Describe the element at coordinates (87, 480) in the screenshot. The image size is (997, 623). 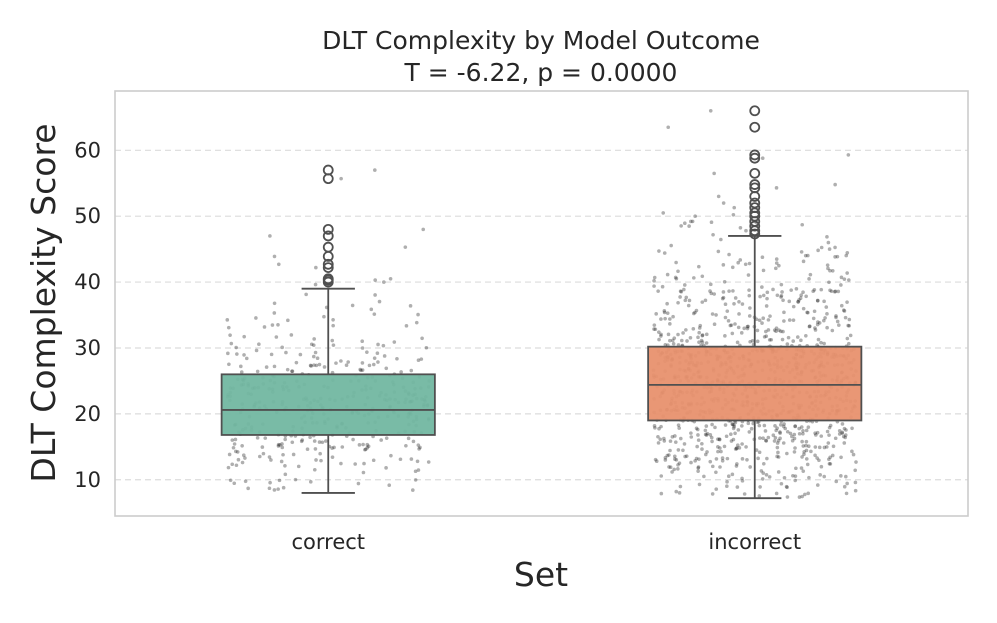
I see `y-tick-label: 10` at that location.